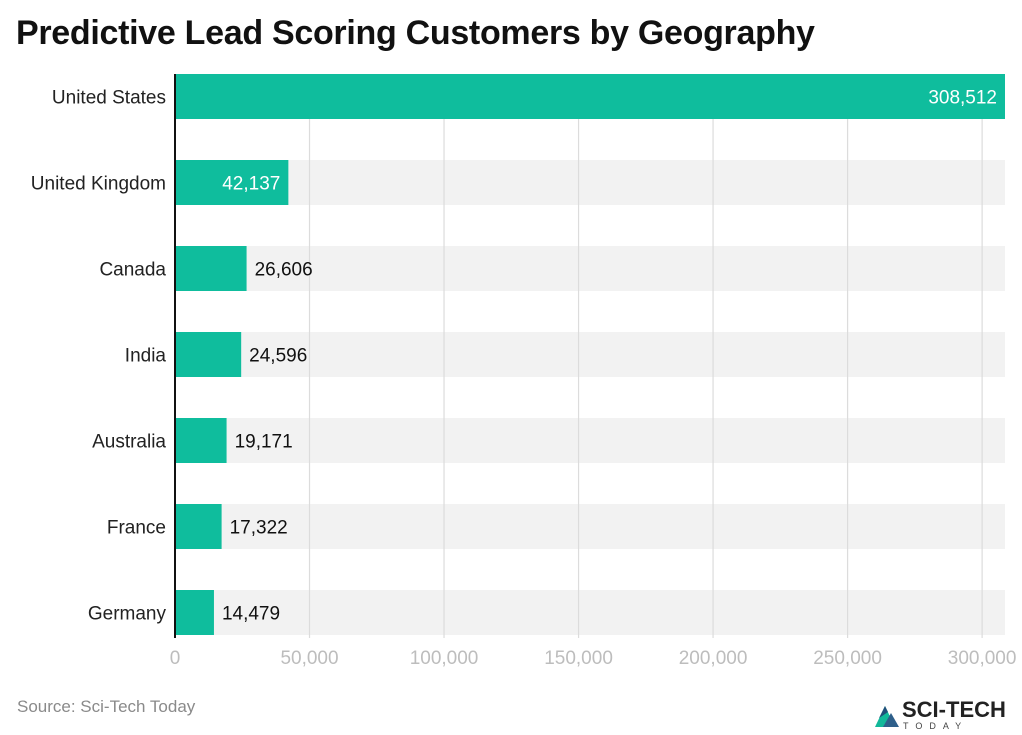 Image resolution: width=1022 pixels, height=735 pixels. What do you see at coordinates (146, 356) in the screenshot?
I see `category-label: India` at bounding box center [146, 356].